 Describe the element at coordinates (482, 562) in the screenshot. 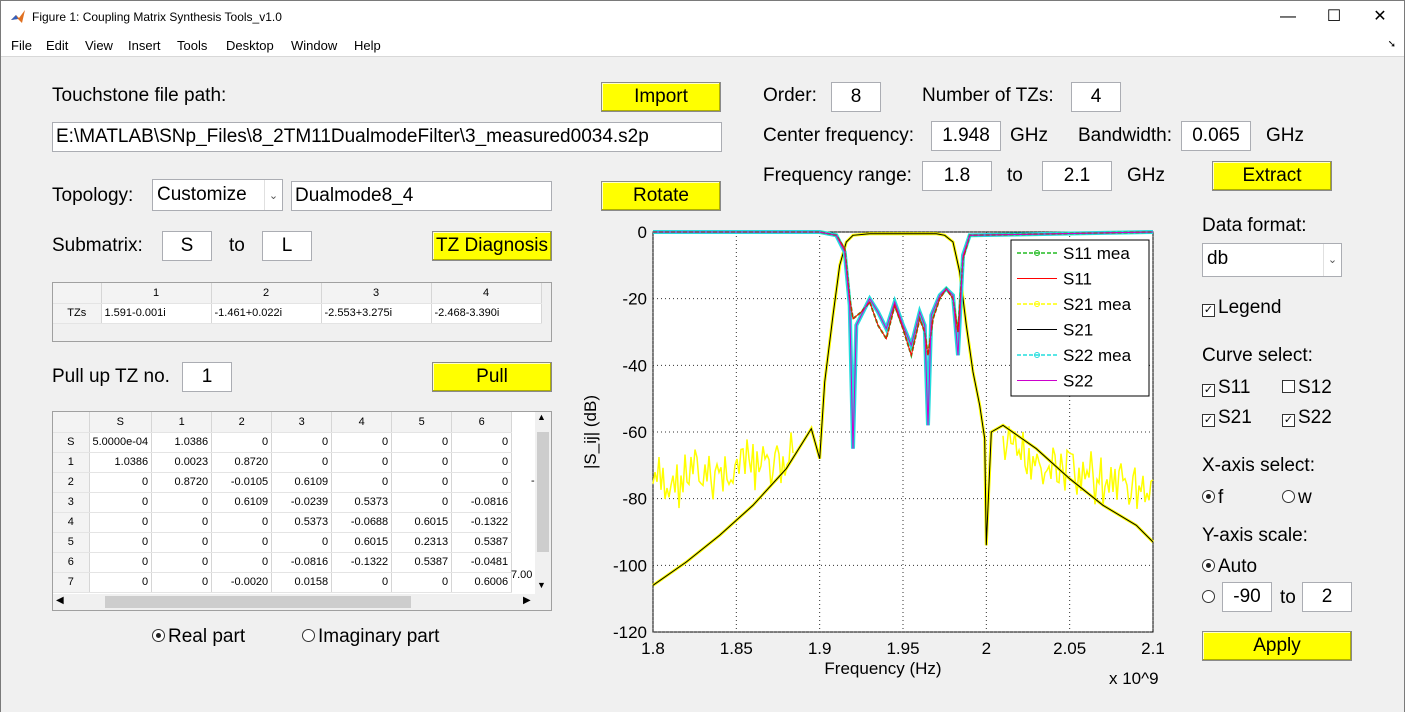

I see `matrix-cell: -0.0481` at that location.